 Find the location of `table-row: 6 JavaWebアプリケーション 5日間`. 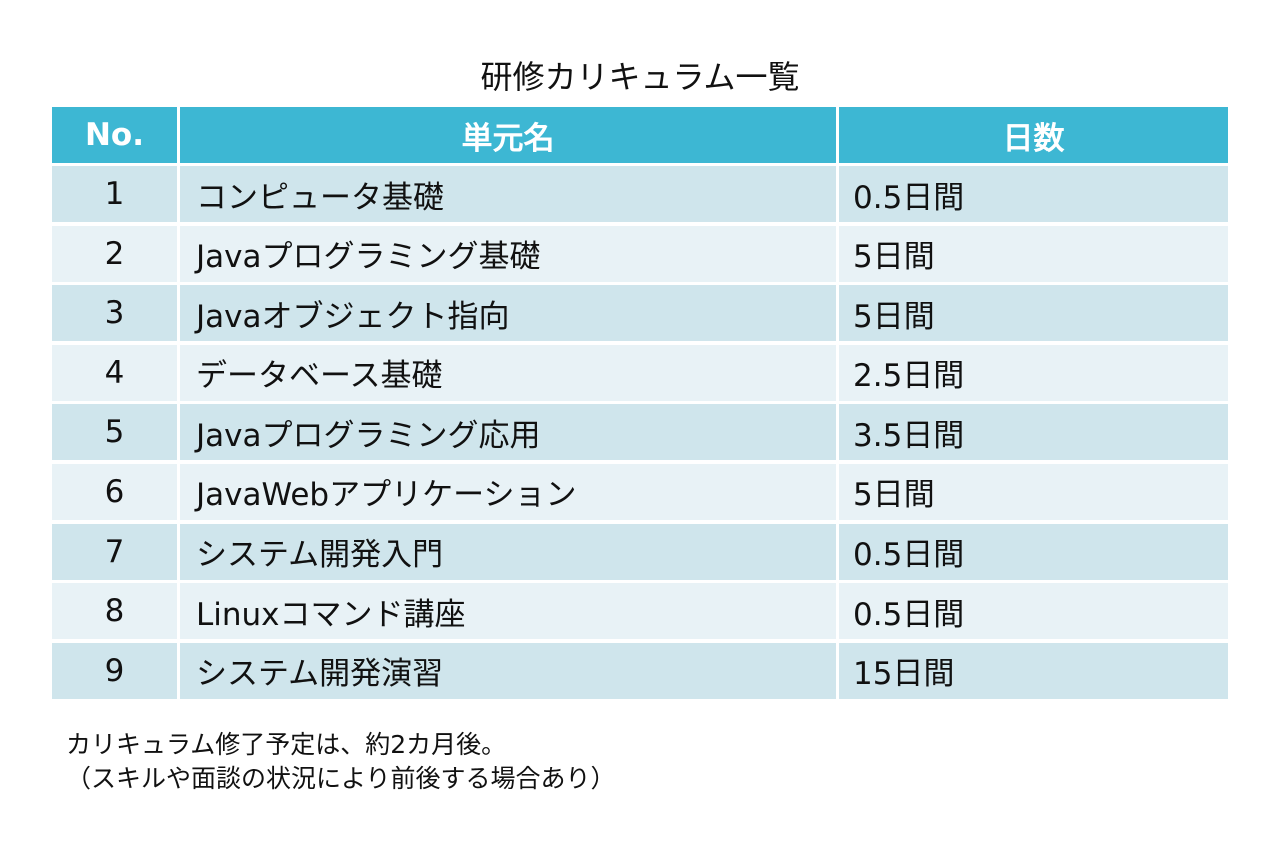

table-row: 6 JavaWebアプリケーション 5日間 is located at coordinates (640, 491).